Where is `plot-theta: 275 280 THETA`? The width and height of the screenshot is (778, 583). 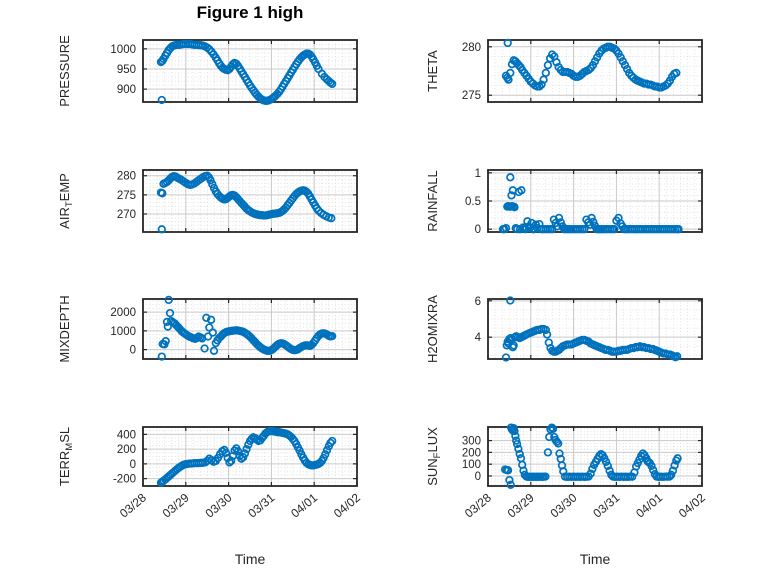 plot-theta: 275 280 THETA is located at coordinates (564, 70).